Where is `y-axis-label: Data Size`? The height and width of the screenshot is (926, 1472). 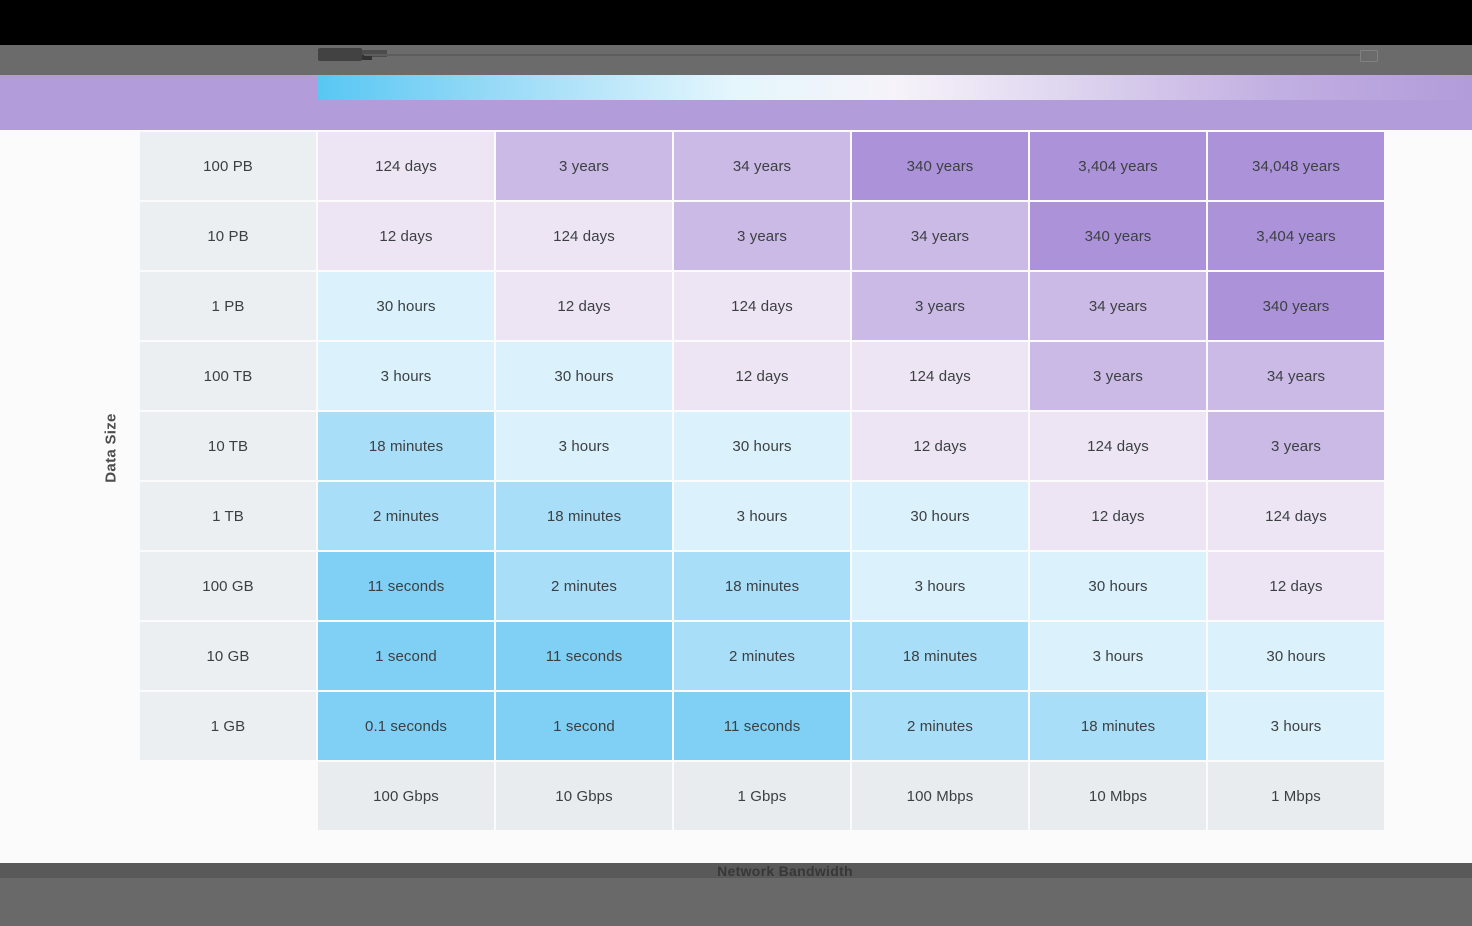 y-axis-label: Data Size is located at coordinates (111, 448).